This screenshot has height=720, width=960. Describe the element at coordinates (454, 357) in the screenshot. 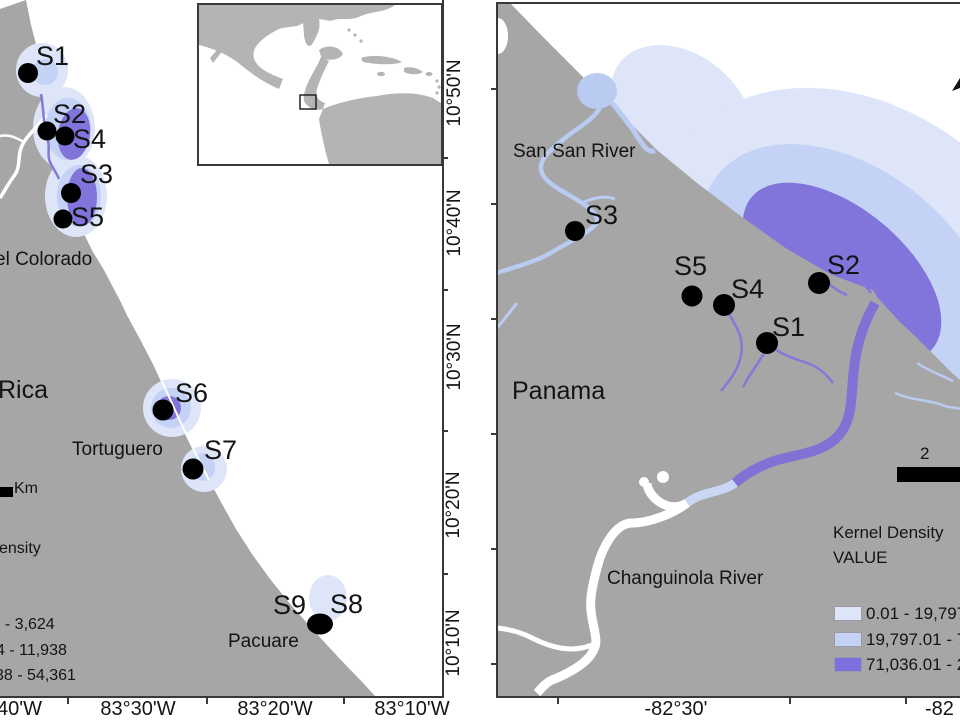

I see `y-axis-label: 10°30'N` at that location.